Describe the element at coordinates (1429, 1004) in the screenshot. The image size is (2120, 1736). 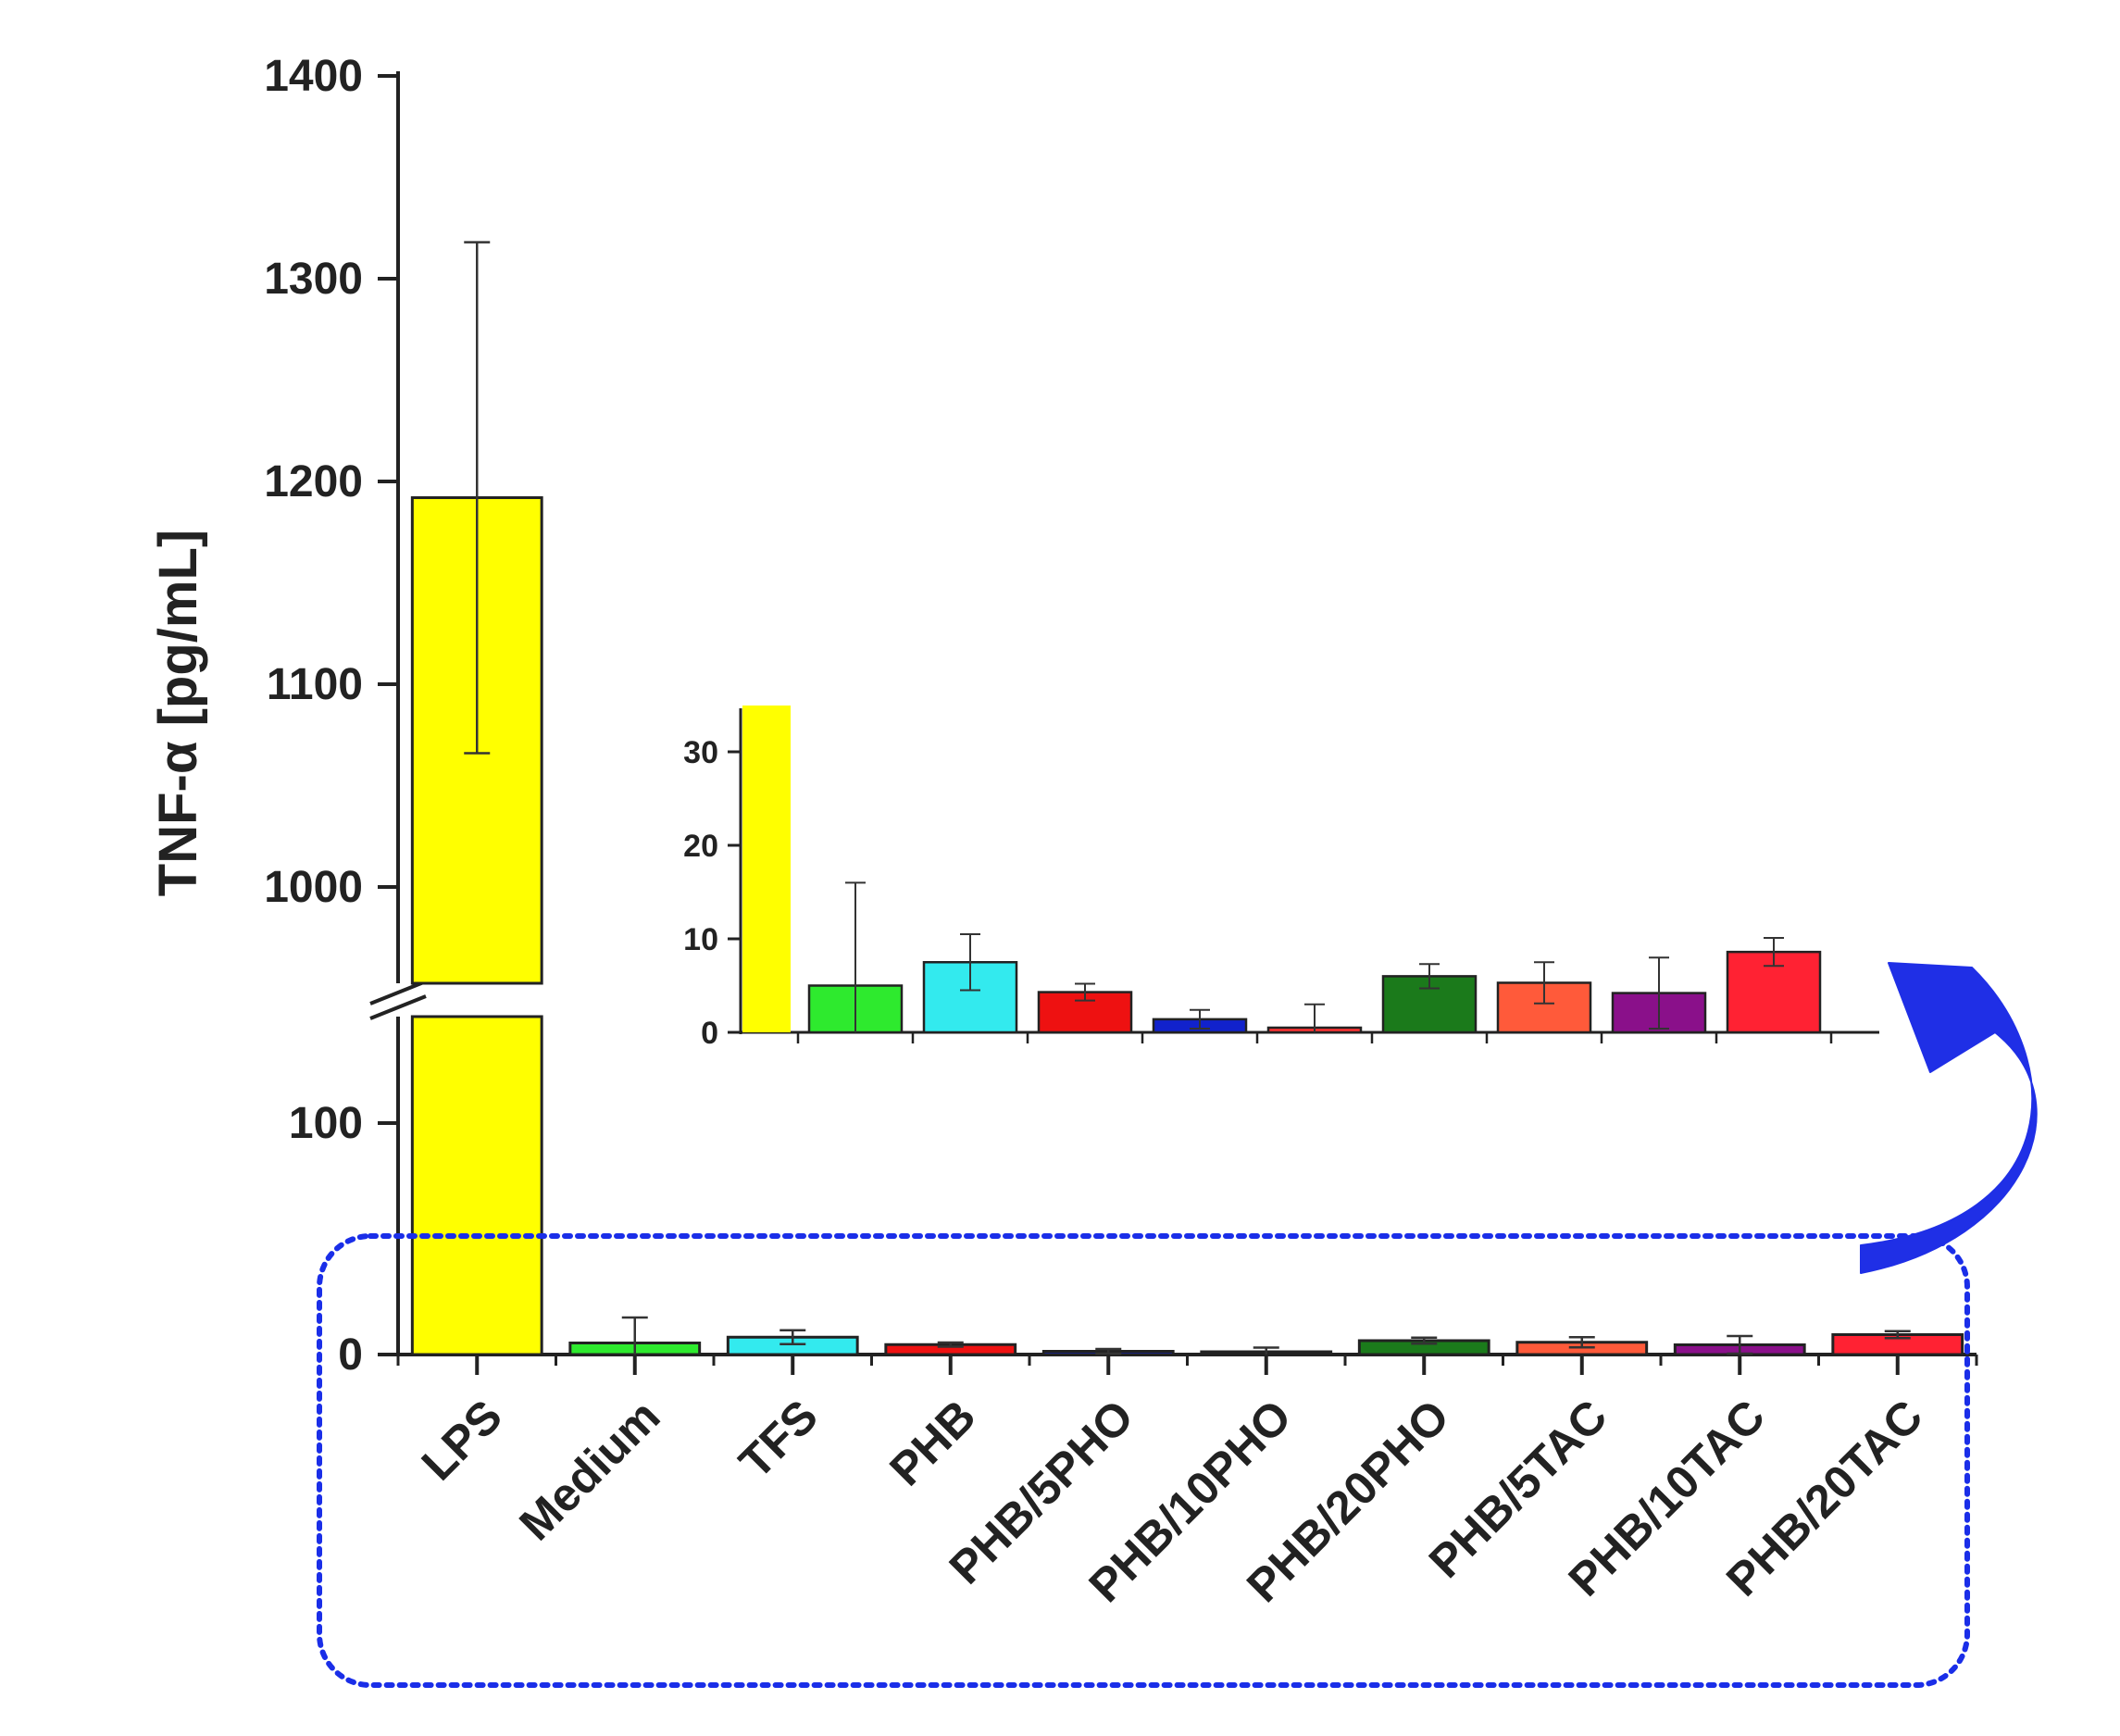
I see `inset-bar-phb-20pho` at that location.